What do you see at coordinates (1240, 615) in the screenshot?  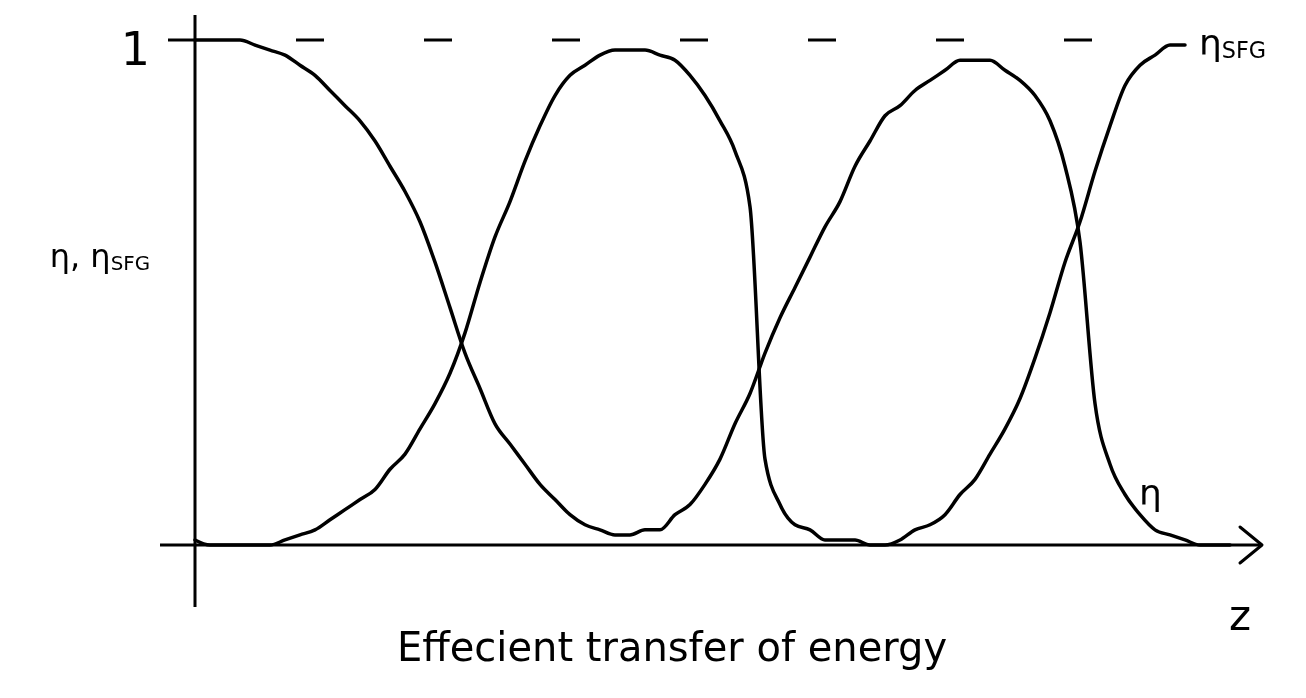 I see `x-axis-title: z` at bounding box center [1240, 615].